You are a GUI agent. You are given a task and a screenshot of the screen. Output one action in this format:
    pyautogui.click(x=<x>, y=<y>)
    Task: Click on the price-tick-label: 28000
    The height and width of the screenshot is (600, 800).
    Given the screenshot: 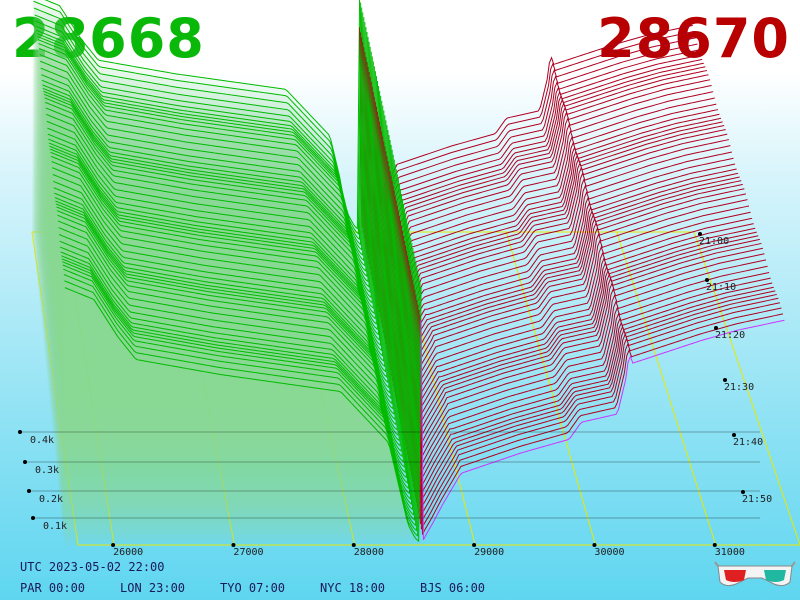 What is the action you would take?
    pyautogui.click(x=369, y=552)
    